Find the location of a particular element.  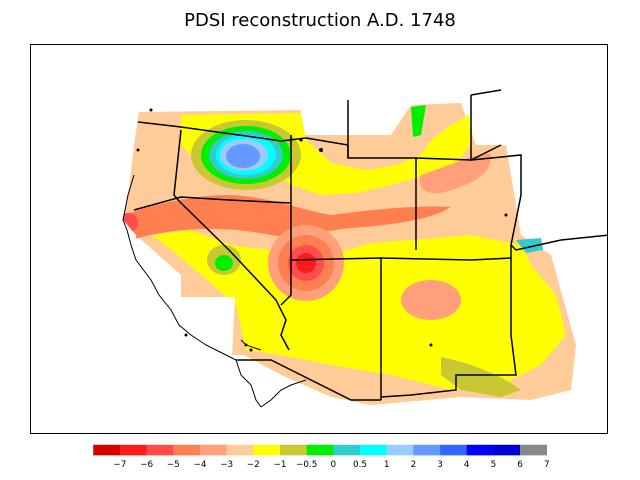

legend-label: 4 is located at coordinates (467, 465).